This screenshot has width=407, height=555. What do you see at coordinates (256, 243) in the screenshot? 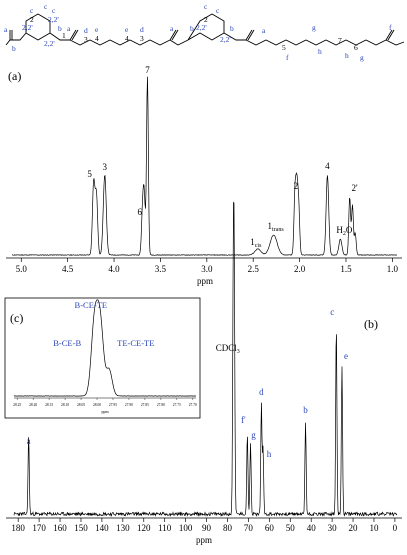
I see `peak-label: 1cis` at bounding box center [256, 243].